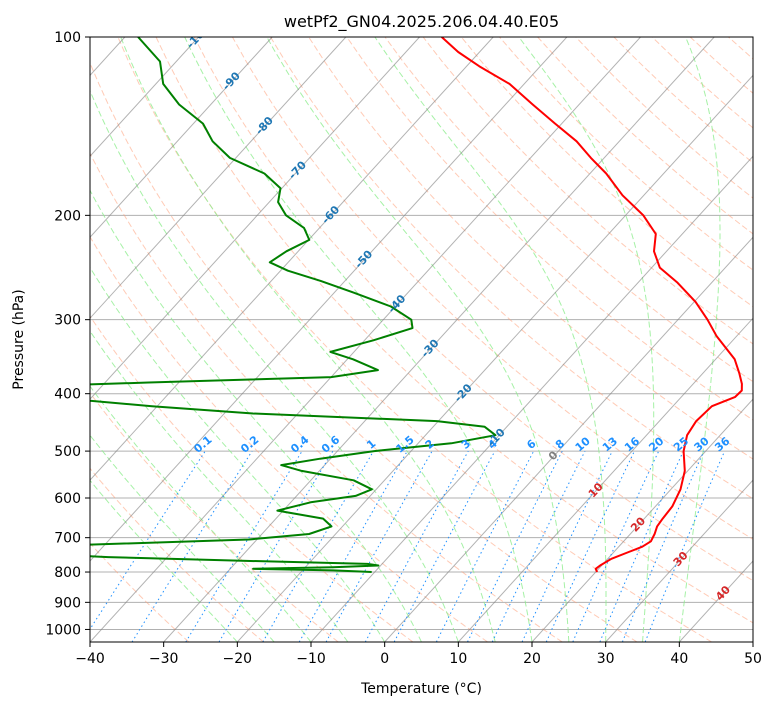 This screenshot has height=708, width=775. I want to click on y-axis: 100 200 300 400 500 600 700 800 900 1000, so click(67, 334).